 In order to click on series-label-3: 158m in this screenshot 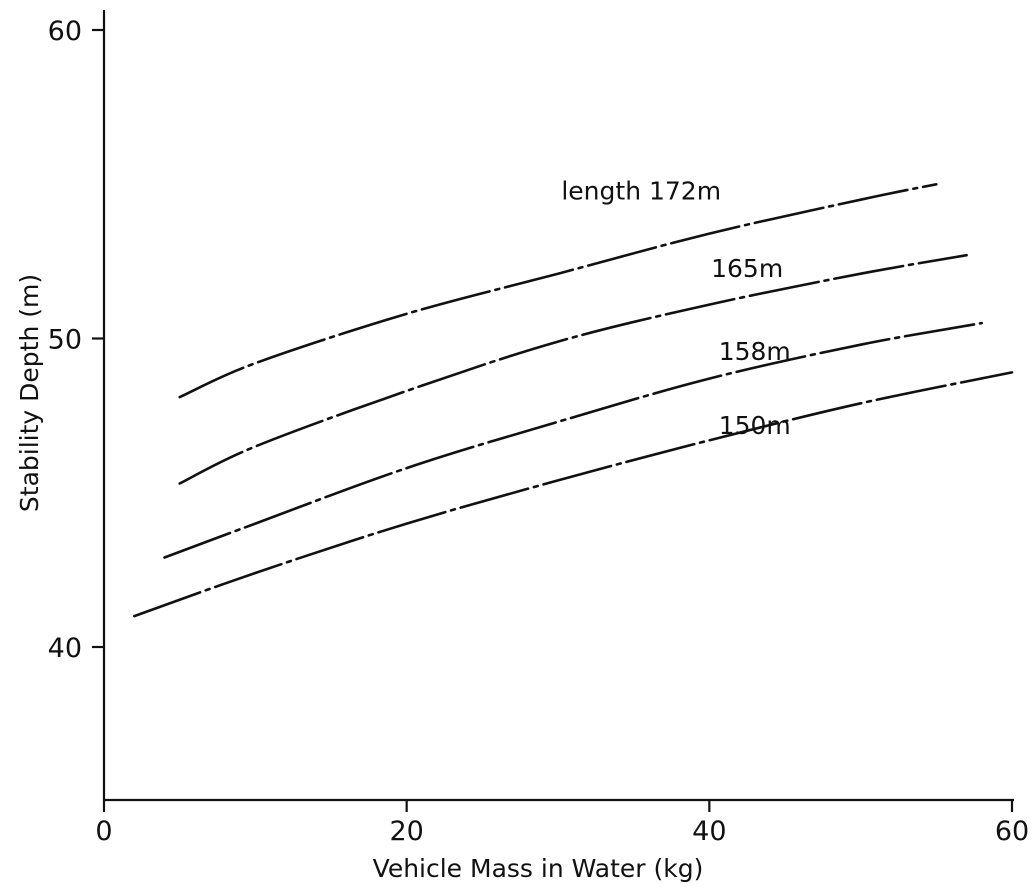, I will do `click(755, 351)`.